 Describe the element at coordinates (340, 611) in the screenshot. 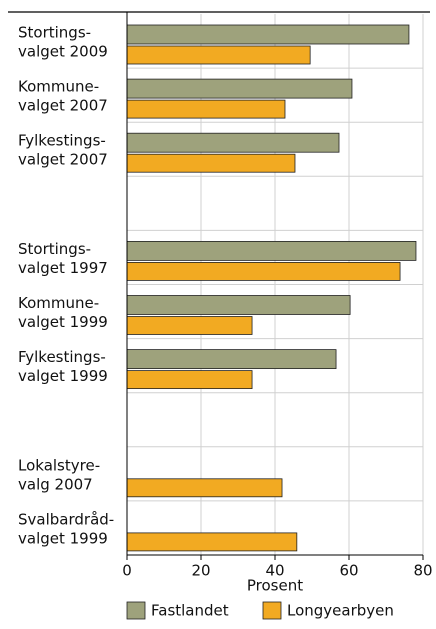

I see `legend-label: Longyearbyen` at that location.